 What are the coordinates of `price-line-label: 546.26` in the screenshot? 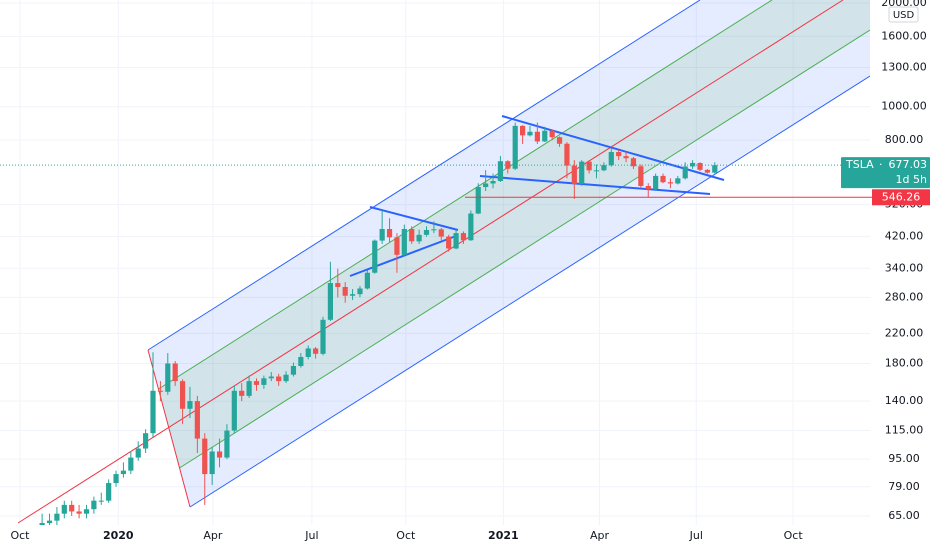 It's located at (901, 196).